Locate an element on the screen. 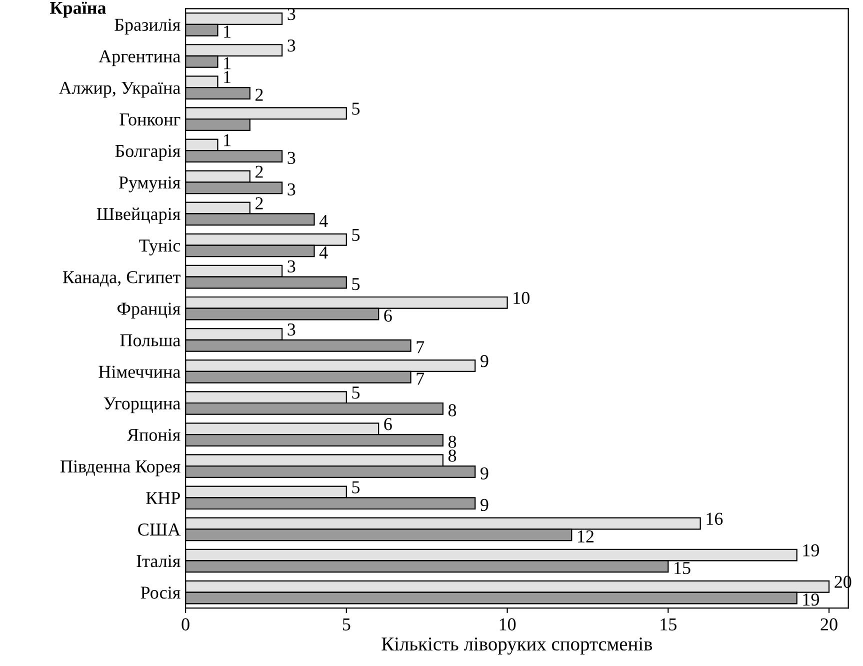  y-tick-label: Швейцарія is located at coordinates (138, 216).